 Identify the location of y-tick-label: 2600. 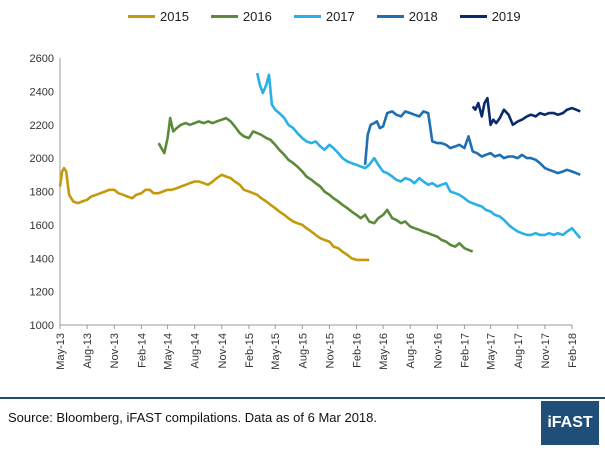
(42, 59).